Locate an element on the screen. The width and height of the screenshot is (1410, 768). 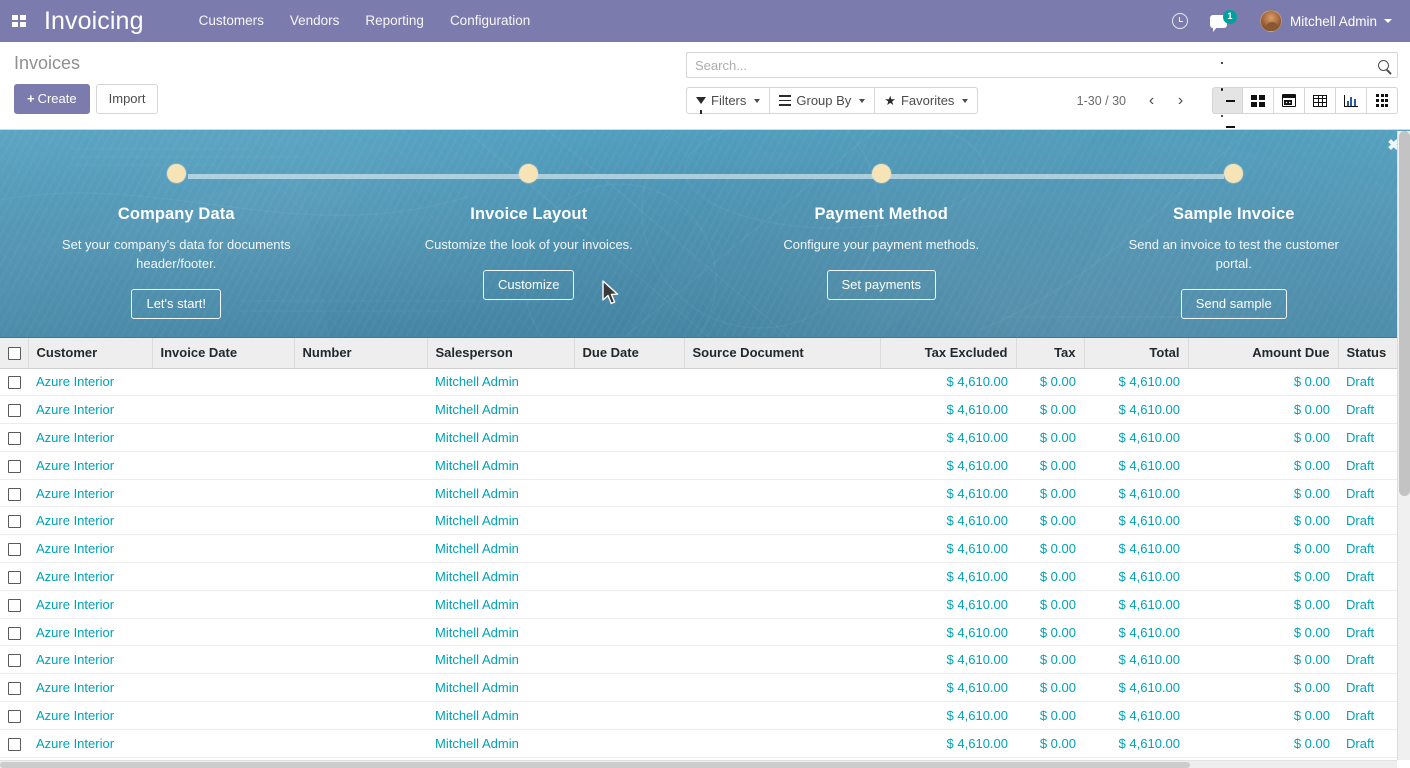
cell-invoice-date is located at coordinates (223, 660).